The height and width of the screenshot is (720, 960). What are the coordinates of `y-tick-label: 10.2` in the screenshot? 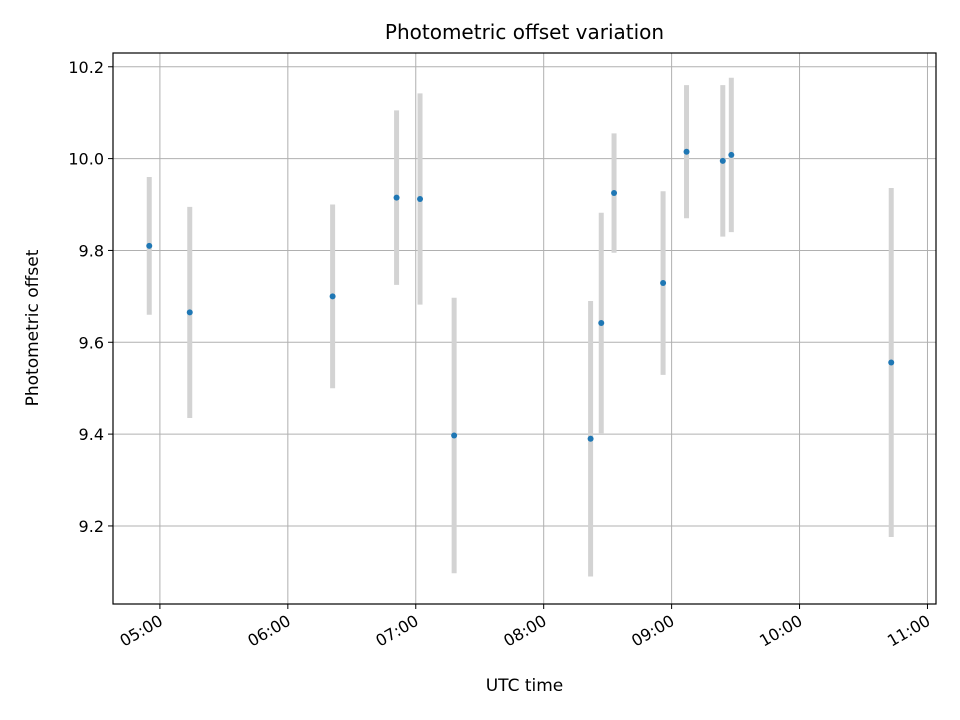 It's located at (86, 67).